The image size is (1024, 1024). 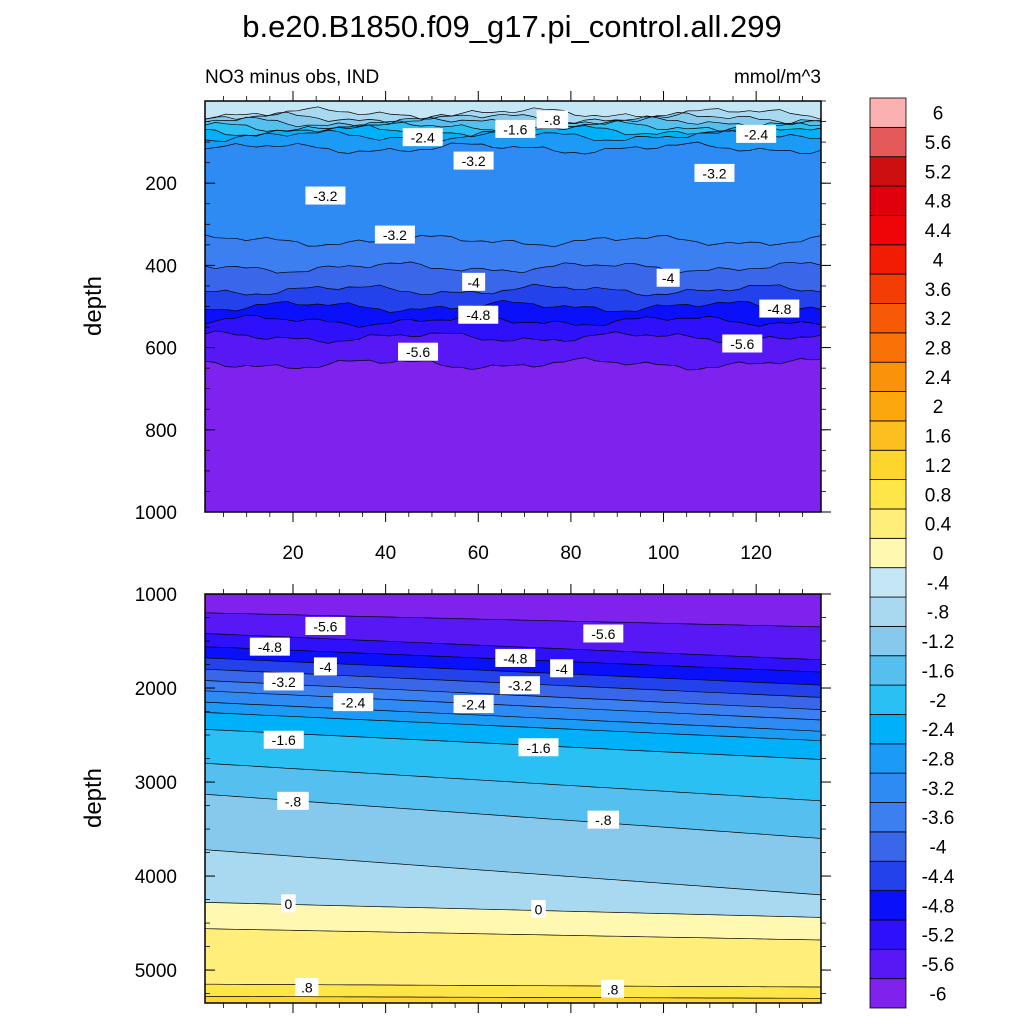 What do you see at coordinates (938, 994) in the screenshot?
I see `colorbar-label: -6` at bounding box center [938, 994].